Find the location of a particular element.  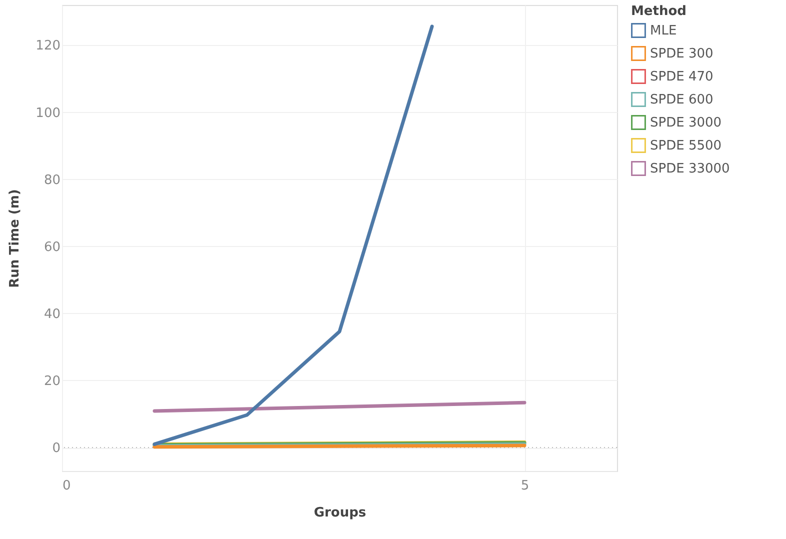

y-tick-label: 0 is located at coordinates (56, 448).